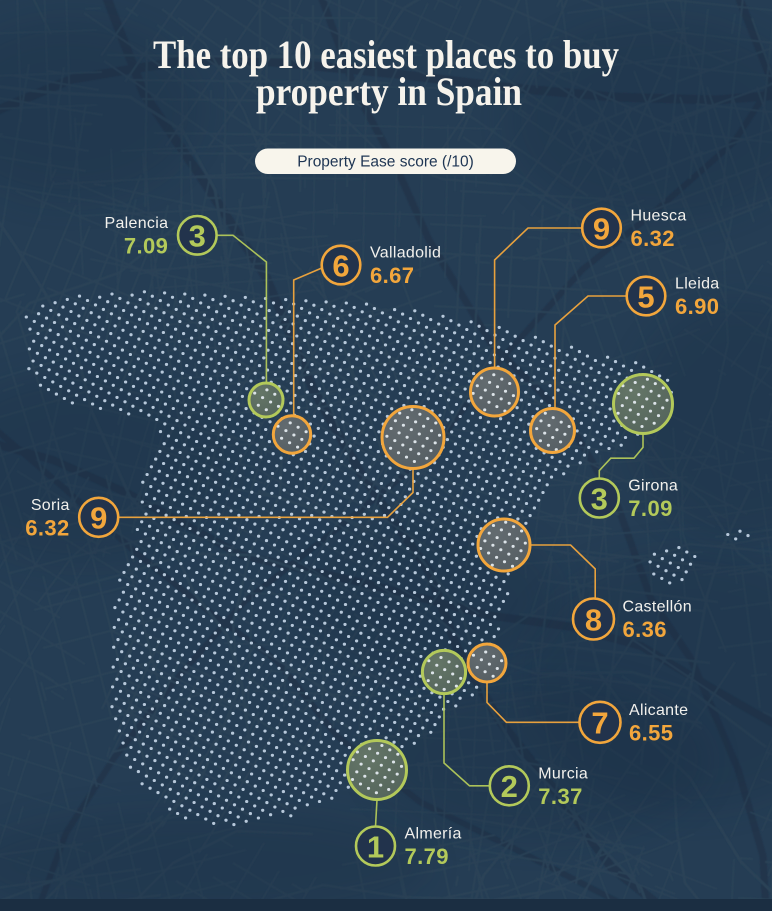  Describe the element at coordinates (560, 796) in the screenshot. I see `svg-text: 7.37` at that location.